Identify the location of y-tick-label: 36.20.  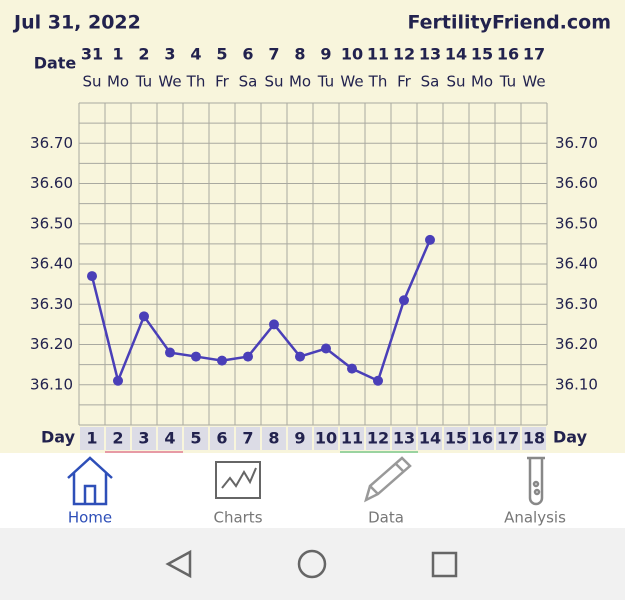
(576, 344).